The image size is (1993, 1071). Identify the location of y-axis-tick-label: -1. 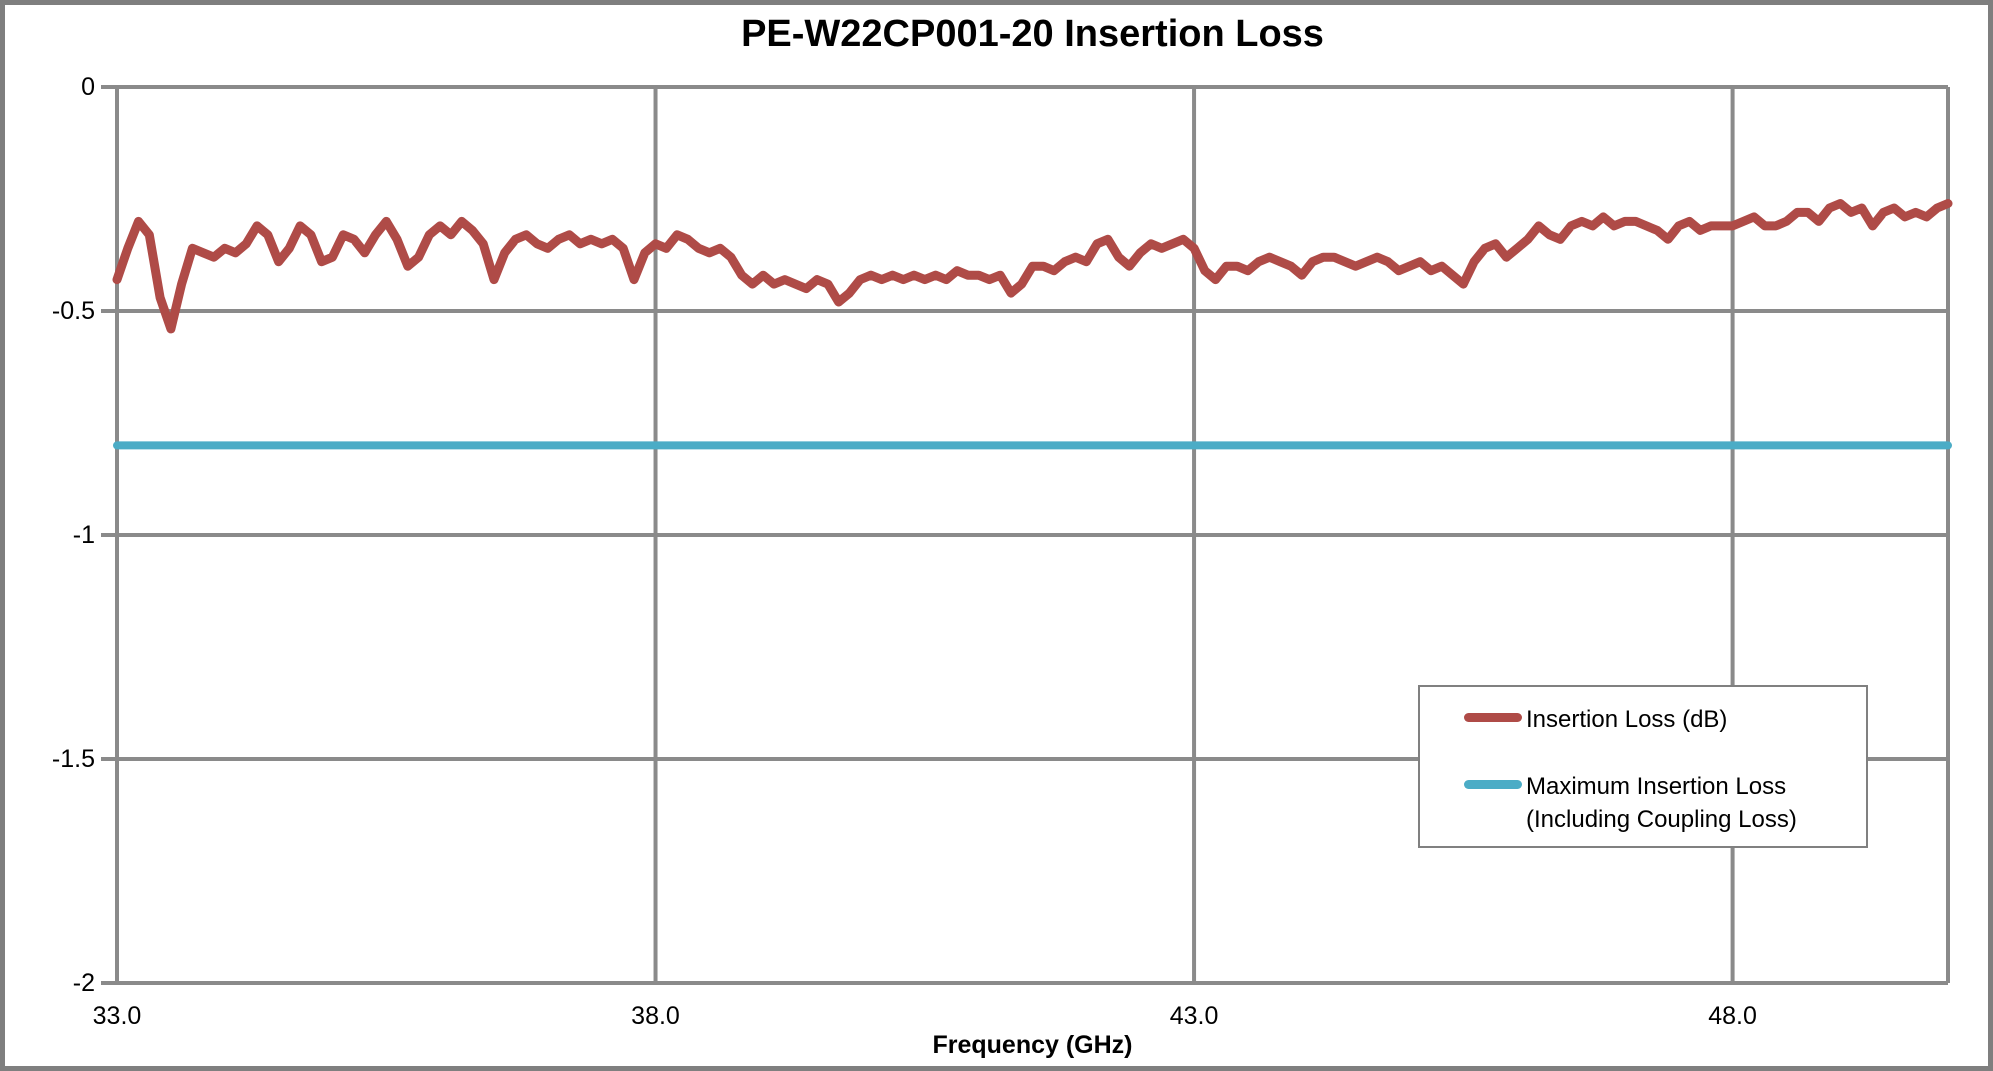
(83, 535).